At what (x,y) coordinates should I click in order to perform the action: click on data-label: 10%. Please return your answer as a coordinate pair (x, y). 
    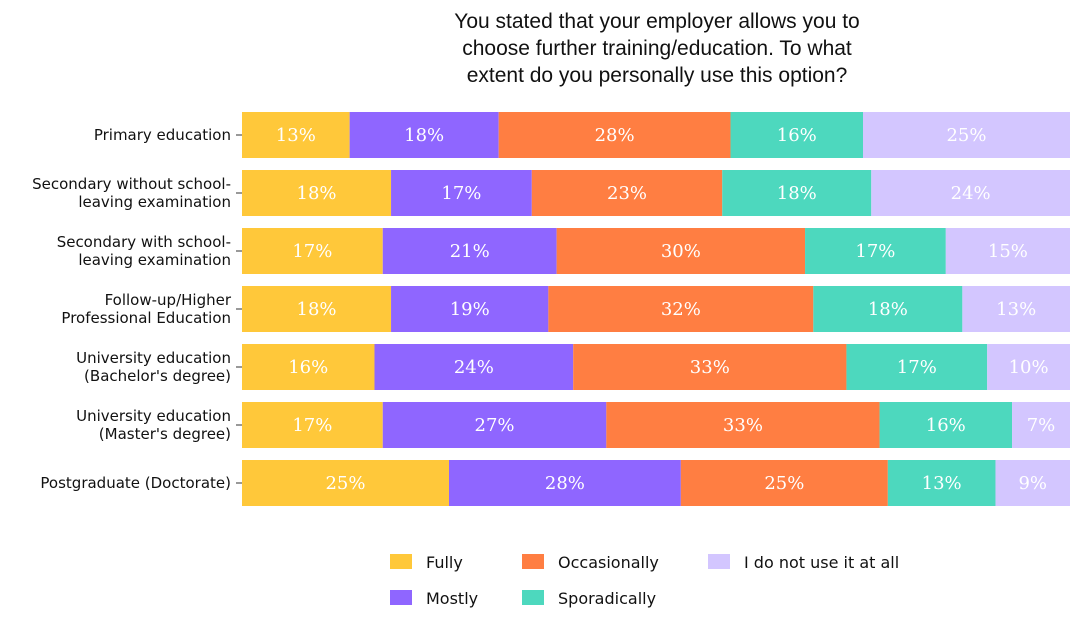
    Looking at the image, I should click on (1029, 367).